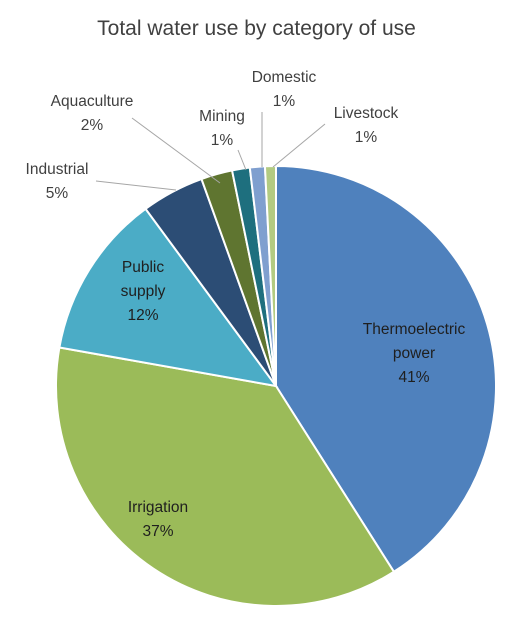 The height and width of the screenshot is (618, 513). Describe the element at coordinates (222, 128) in the screenshot. I see `slice-label-mining: Mining 1%` at that location.